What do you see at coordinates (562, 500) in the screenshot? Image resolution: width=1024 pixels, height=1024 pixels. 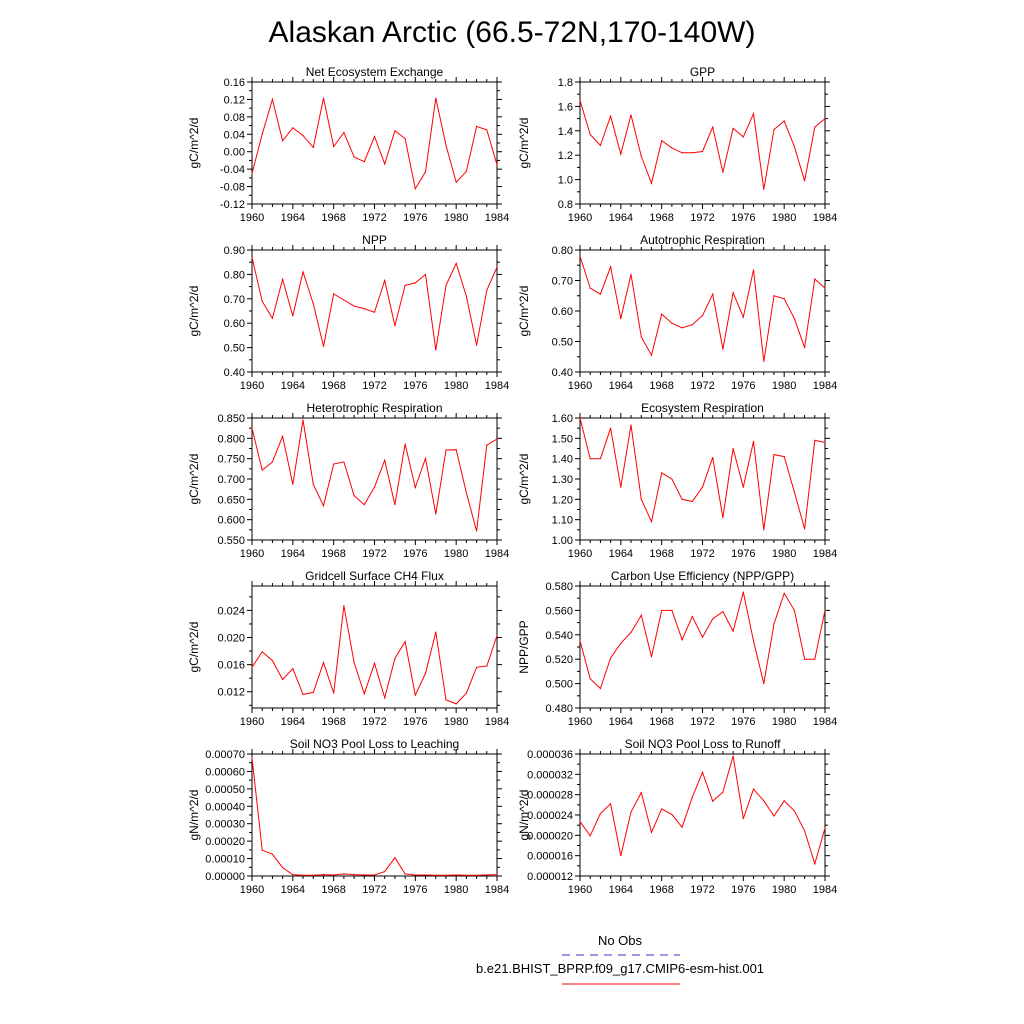 I see `y-tick-label: 1.20` at bounding box center [562, 500].